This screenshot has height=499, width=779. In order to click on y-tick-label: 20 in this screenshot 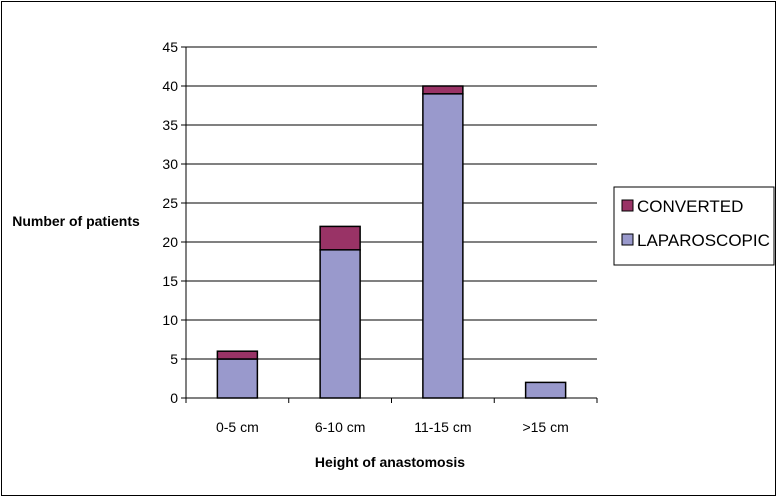, I will do `click(170, 242)`.